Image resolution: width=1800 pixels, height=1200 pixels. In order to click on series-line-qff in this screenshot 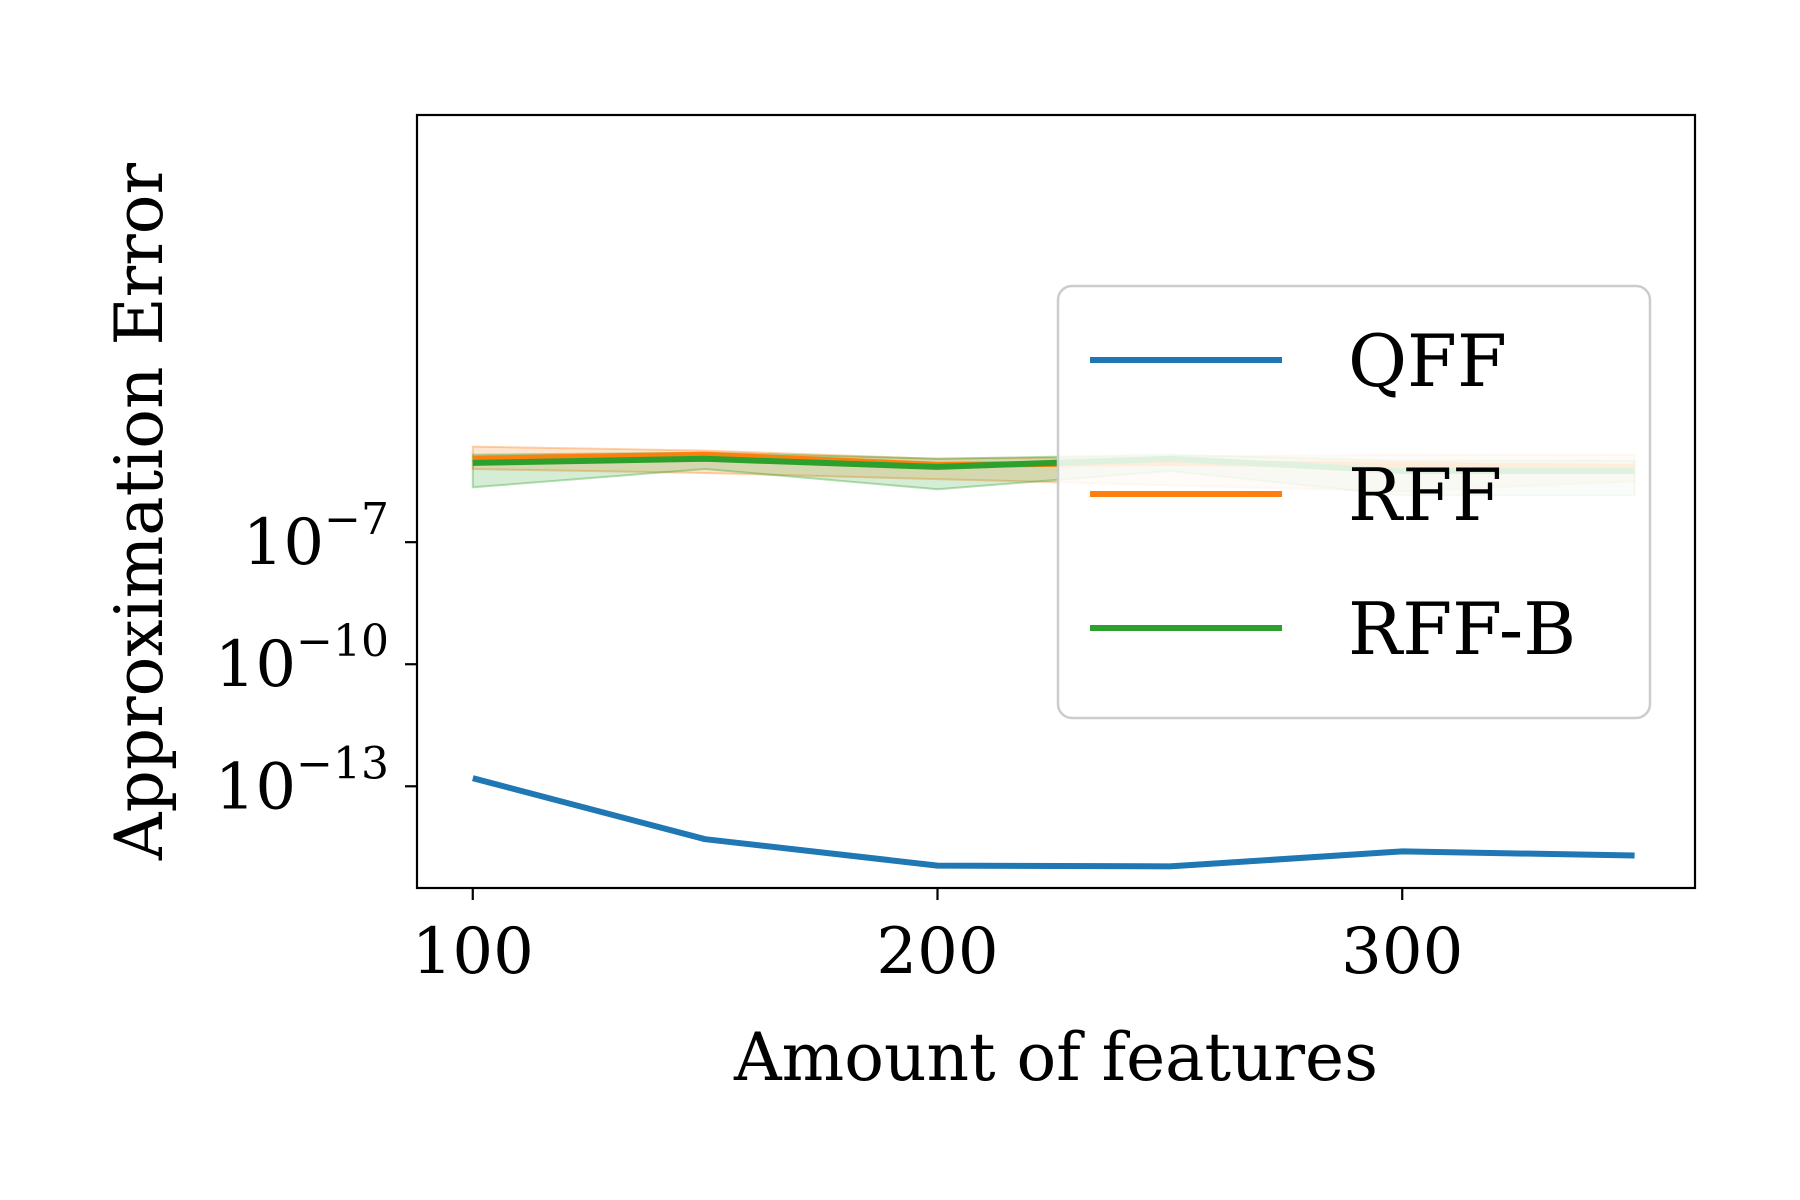, I will do `click(1053, 822)`.